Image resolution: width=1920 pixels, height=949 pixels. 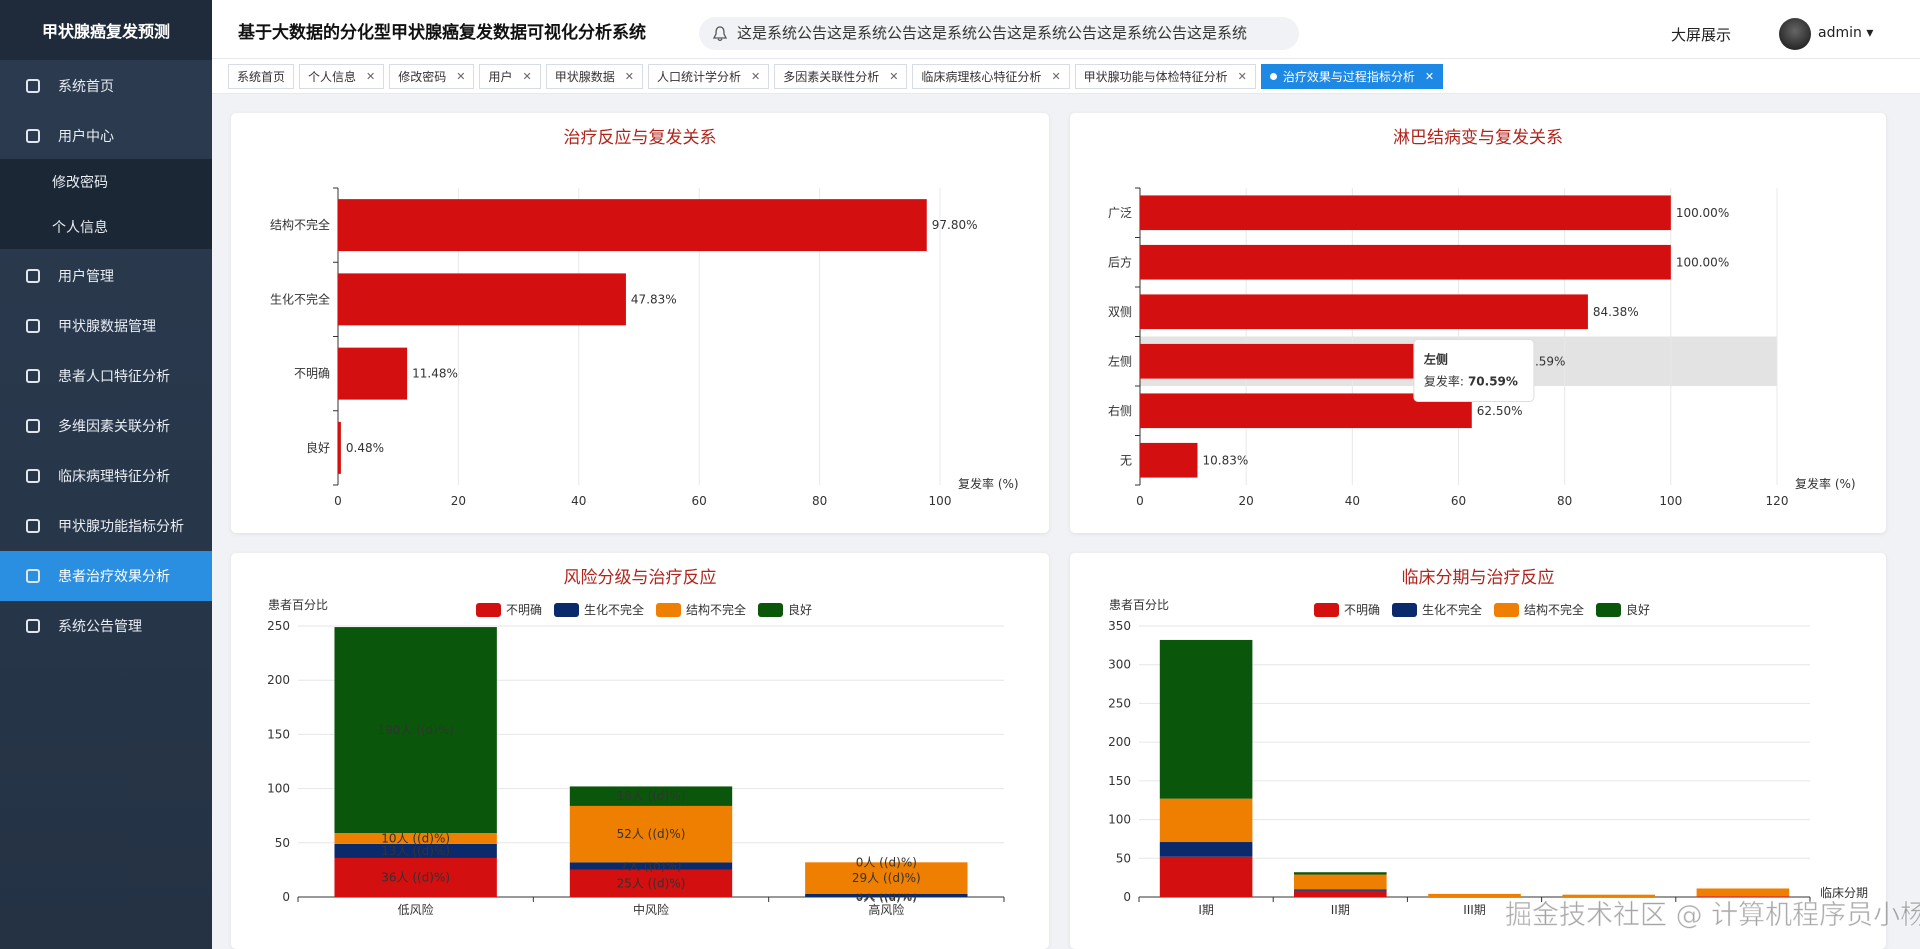 What do you see at coordinates (698, 76) in the screenshot?
I see `tab-label: 人口统计学分析` at bounding box center [698, 76].